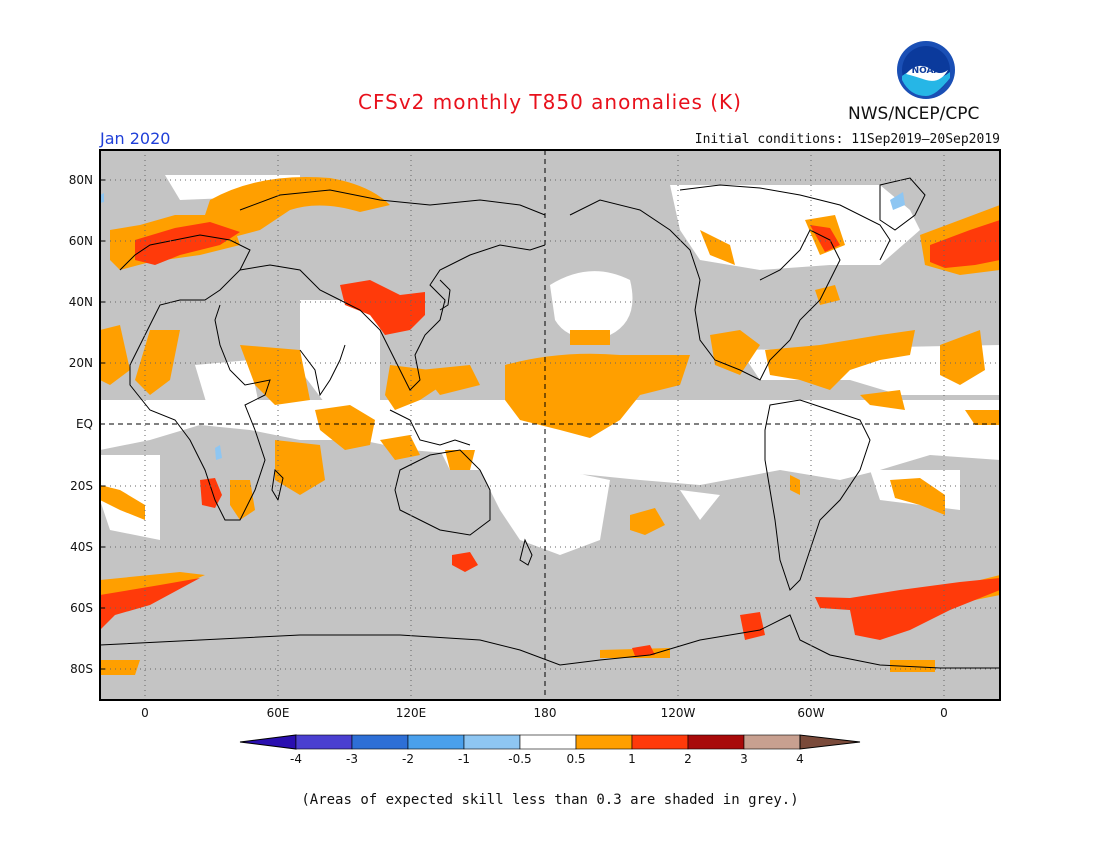  Describe the element at coordinates (575, 759) in the screenshot. I see `colorbar-tick-label: 0.5` at that location.